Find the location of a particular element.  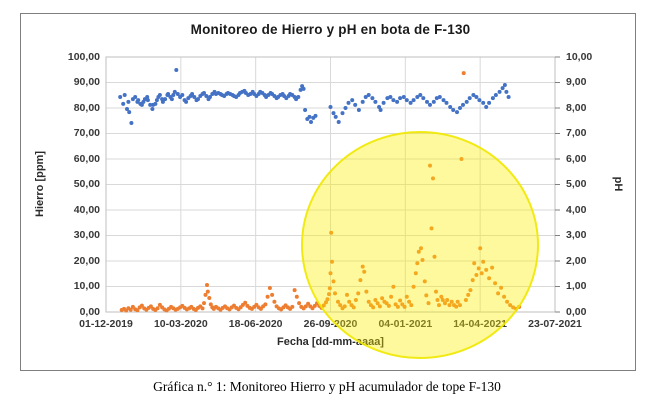

x-tick-label: 04-01-2021 is located at coordinates (405, 324).